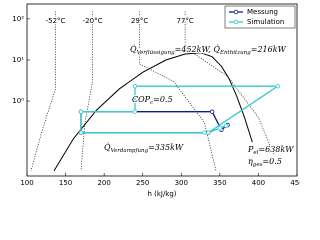 This screenshot has height=240, width=320. Describe the element at coordinates (250, 149) in the screenshot. I see `annotation-part: P` at that location.